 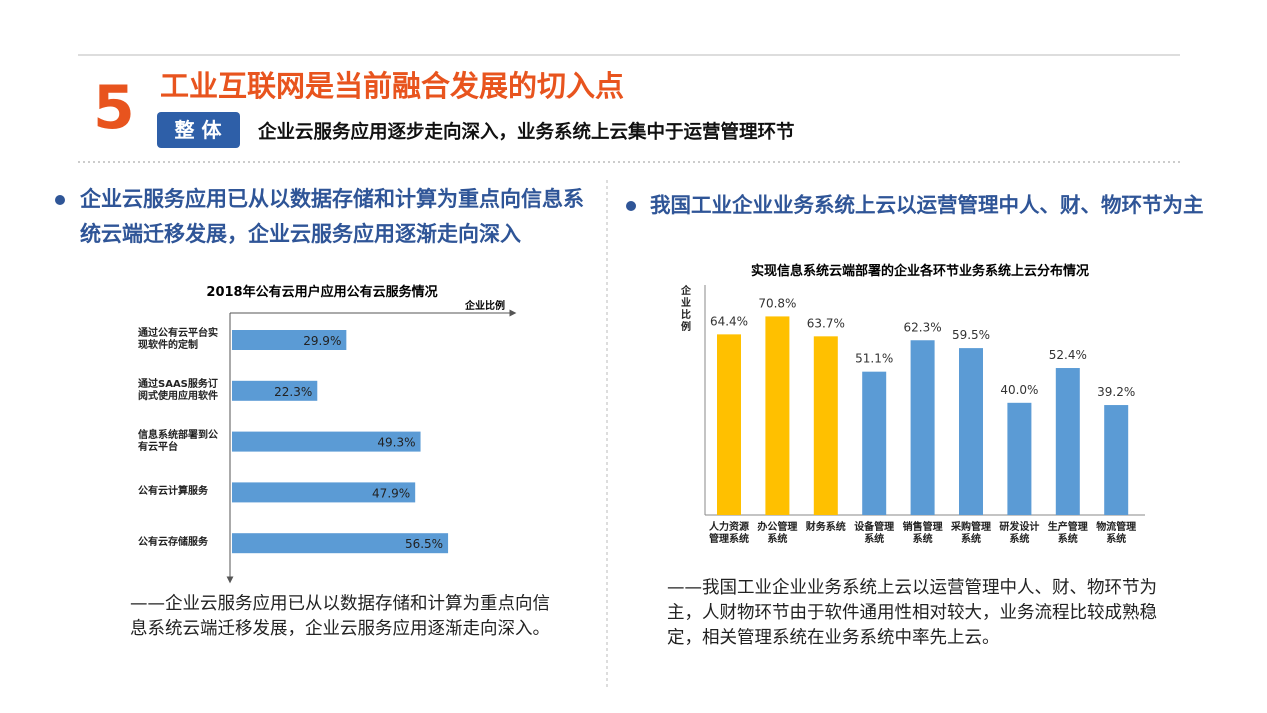 I want to click on value-label: 49.3%, so click(x=396, y=443).